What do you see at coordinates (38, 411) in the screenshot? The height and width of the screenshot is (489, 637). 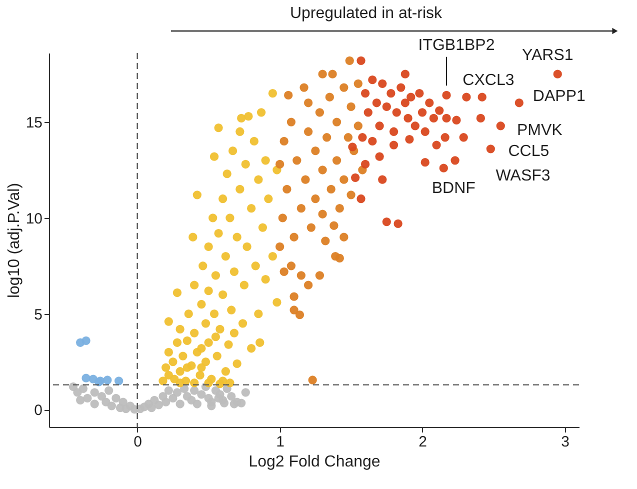 I see `y-tick-label: 0` at bounding box center [38, 411].